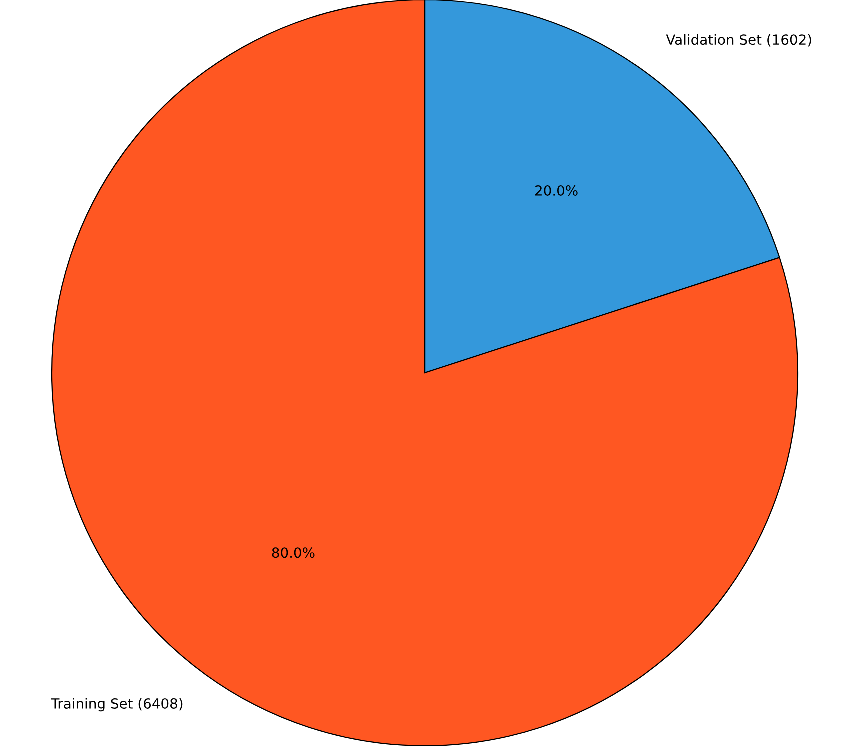 The image size is (859, 747). Describe the element at coordinates (557, 190) in the screenshot. I see `data-label: 20.0%` at that location.